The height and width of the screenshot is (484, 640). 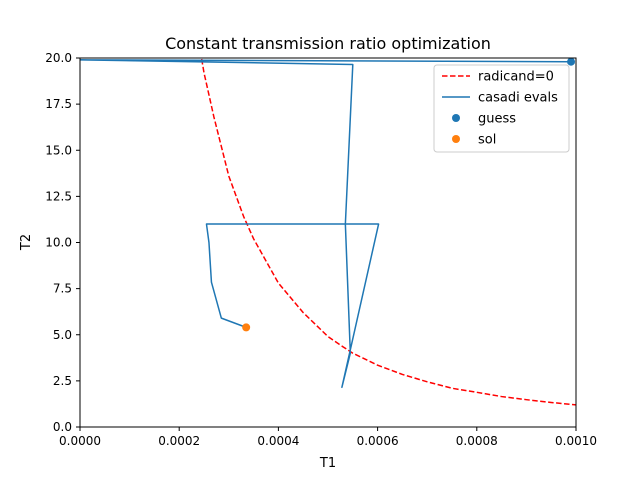 I want to click on scatter-point-guess, so click(x=571, y=61).